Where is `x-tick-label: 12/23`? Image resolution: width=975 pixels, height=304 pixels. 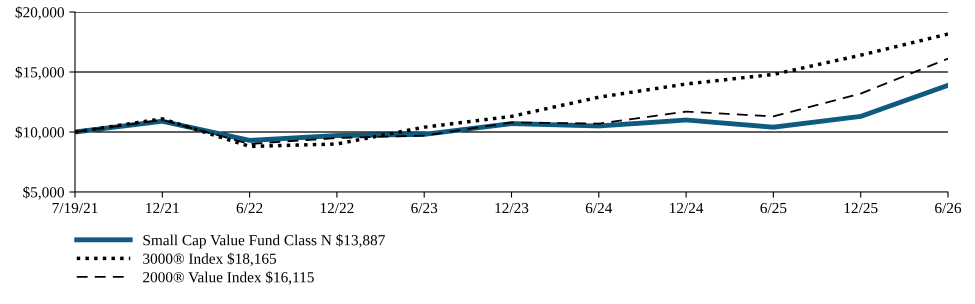 x-tick-label: 12/23 is located at coordinates (511, 208).